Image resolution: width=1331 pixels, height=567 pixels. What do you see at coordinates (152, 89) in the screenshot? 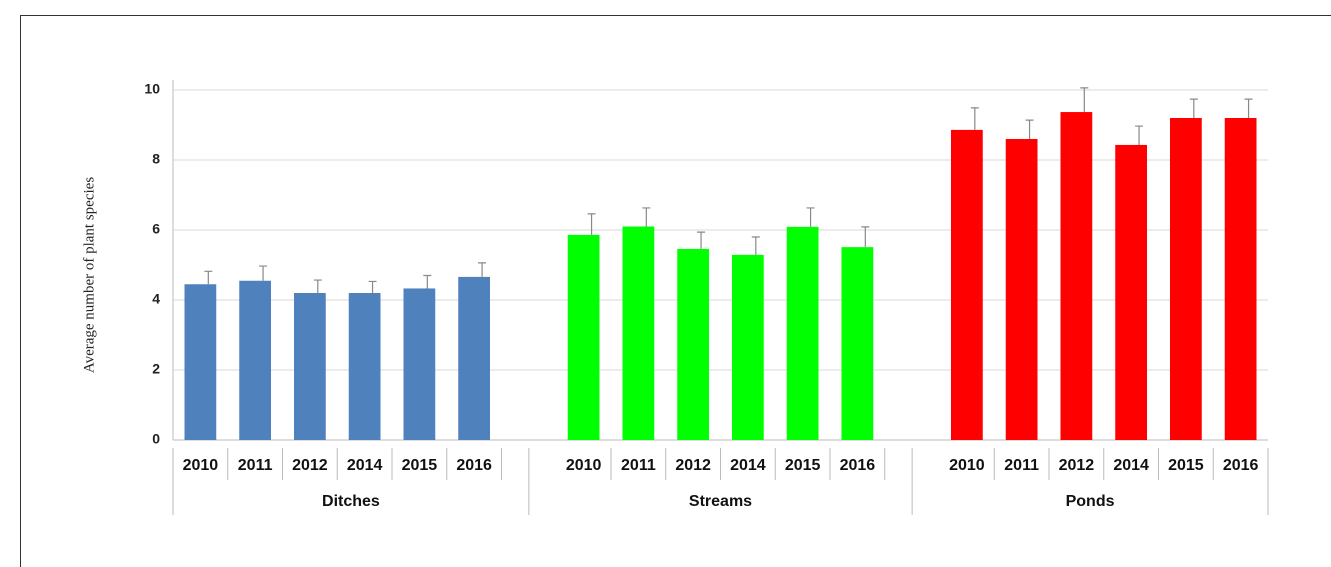
I see `y-tick-label: 10` at bounding box center [152, 89].